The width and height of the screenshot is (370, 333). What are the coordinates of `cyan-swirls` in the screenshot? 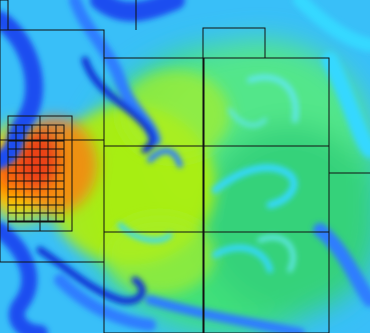 It's located at (263, 173).